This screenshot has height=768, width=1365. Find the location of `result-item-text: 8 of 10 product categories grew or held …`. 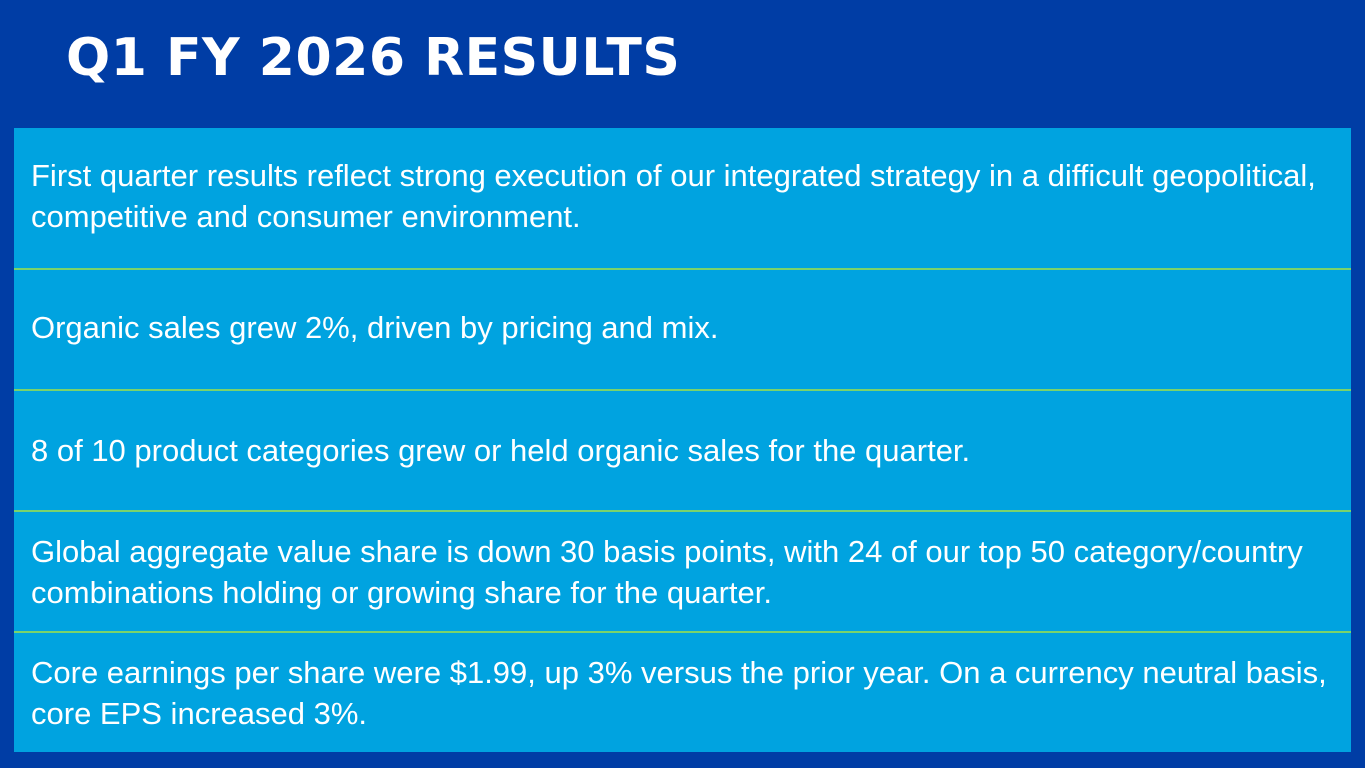

result-item-text: 8 of 10 product categories grew or held … is located at coordinates (501, 450).